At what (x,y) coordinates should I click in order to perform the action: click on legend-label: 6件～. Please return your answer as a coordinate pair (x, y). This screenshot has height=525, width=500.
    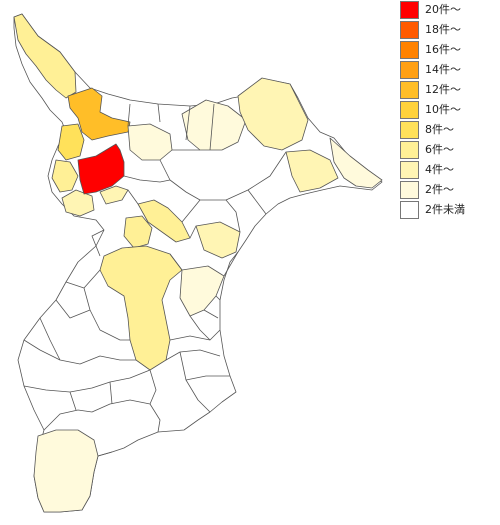
    Looking at the image, I should click on (439, 149).